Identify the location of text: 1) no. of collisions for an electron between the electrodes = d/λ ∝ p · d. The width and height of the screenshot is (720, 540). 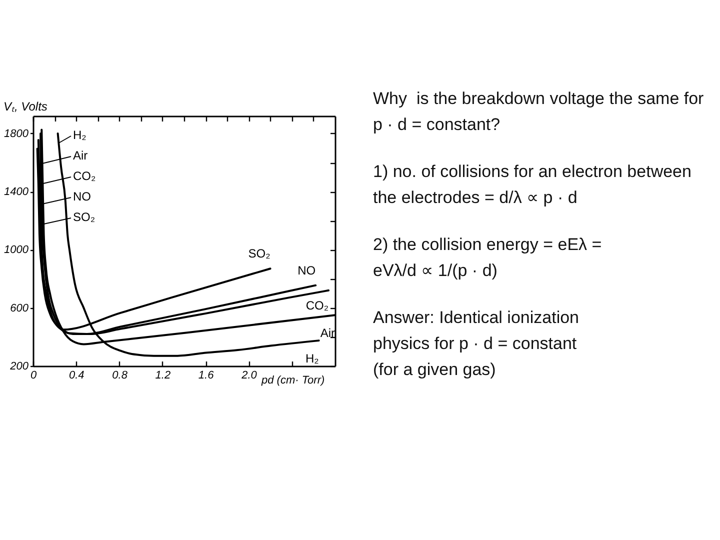
(532, 185).